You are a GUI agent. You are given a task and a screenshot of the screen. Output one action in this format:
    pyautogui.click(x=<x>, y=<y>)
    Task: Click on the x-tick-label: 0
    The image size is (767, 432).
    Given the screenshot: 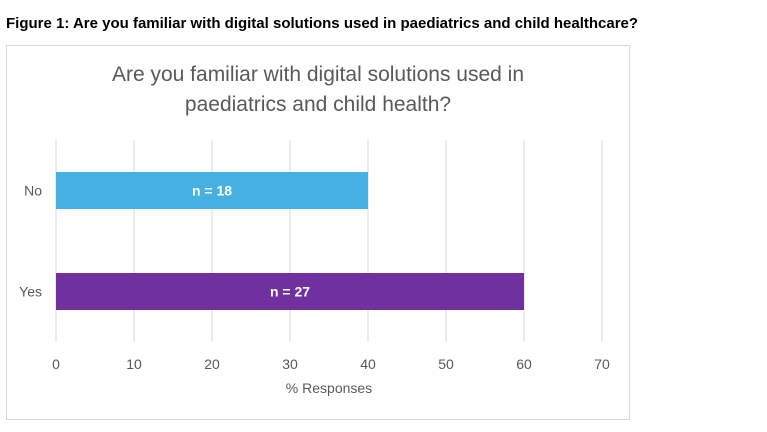 What is the action you would take?
    pyautogui.click(x=56, y=364)
    